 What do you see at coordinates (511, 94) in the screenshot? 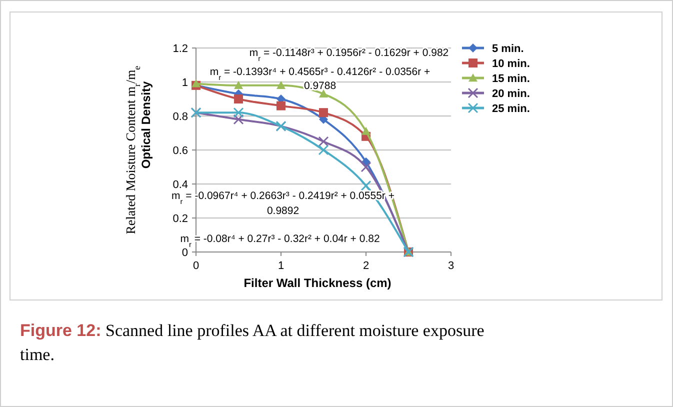
I see `legend-label: 20 min.` at bounding box center [511, 94].